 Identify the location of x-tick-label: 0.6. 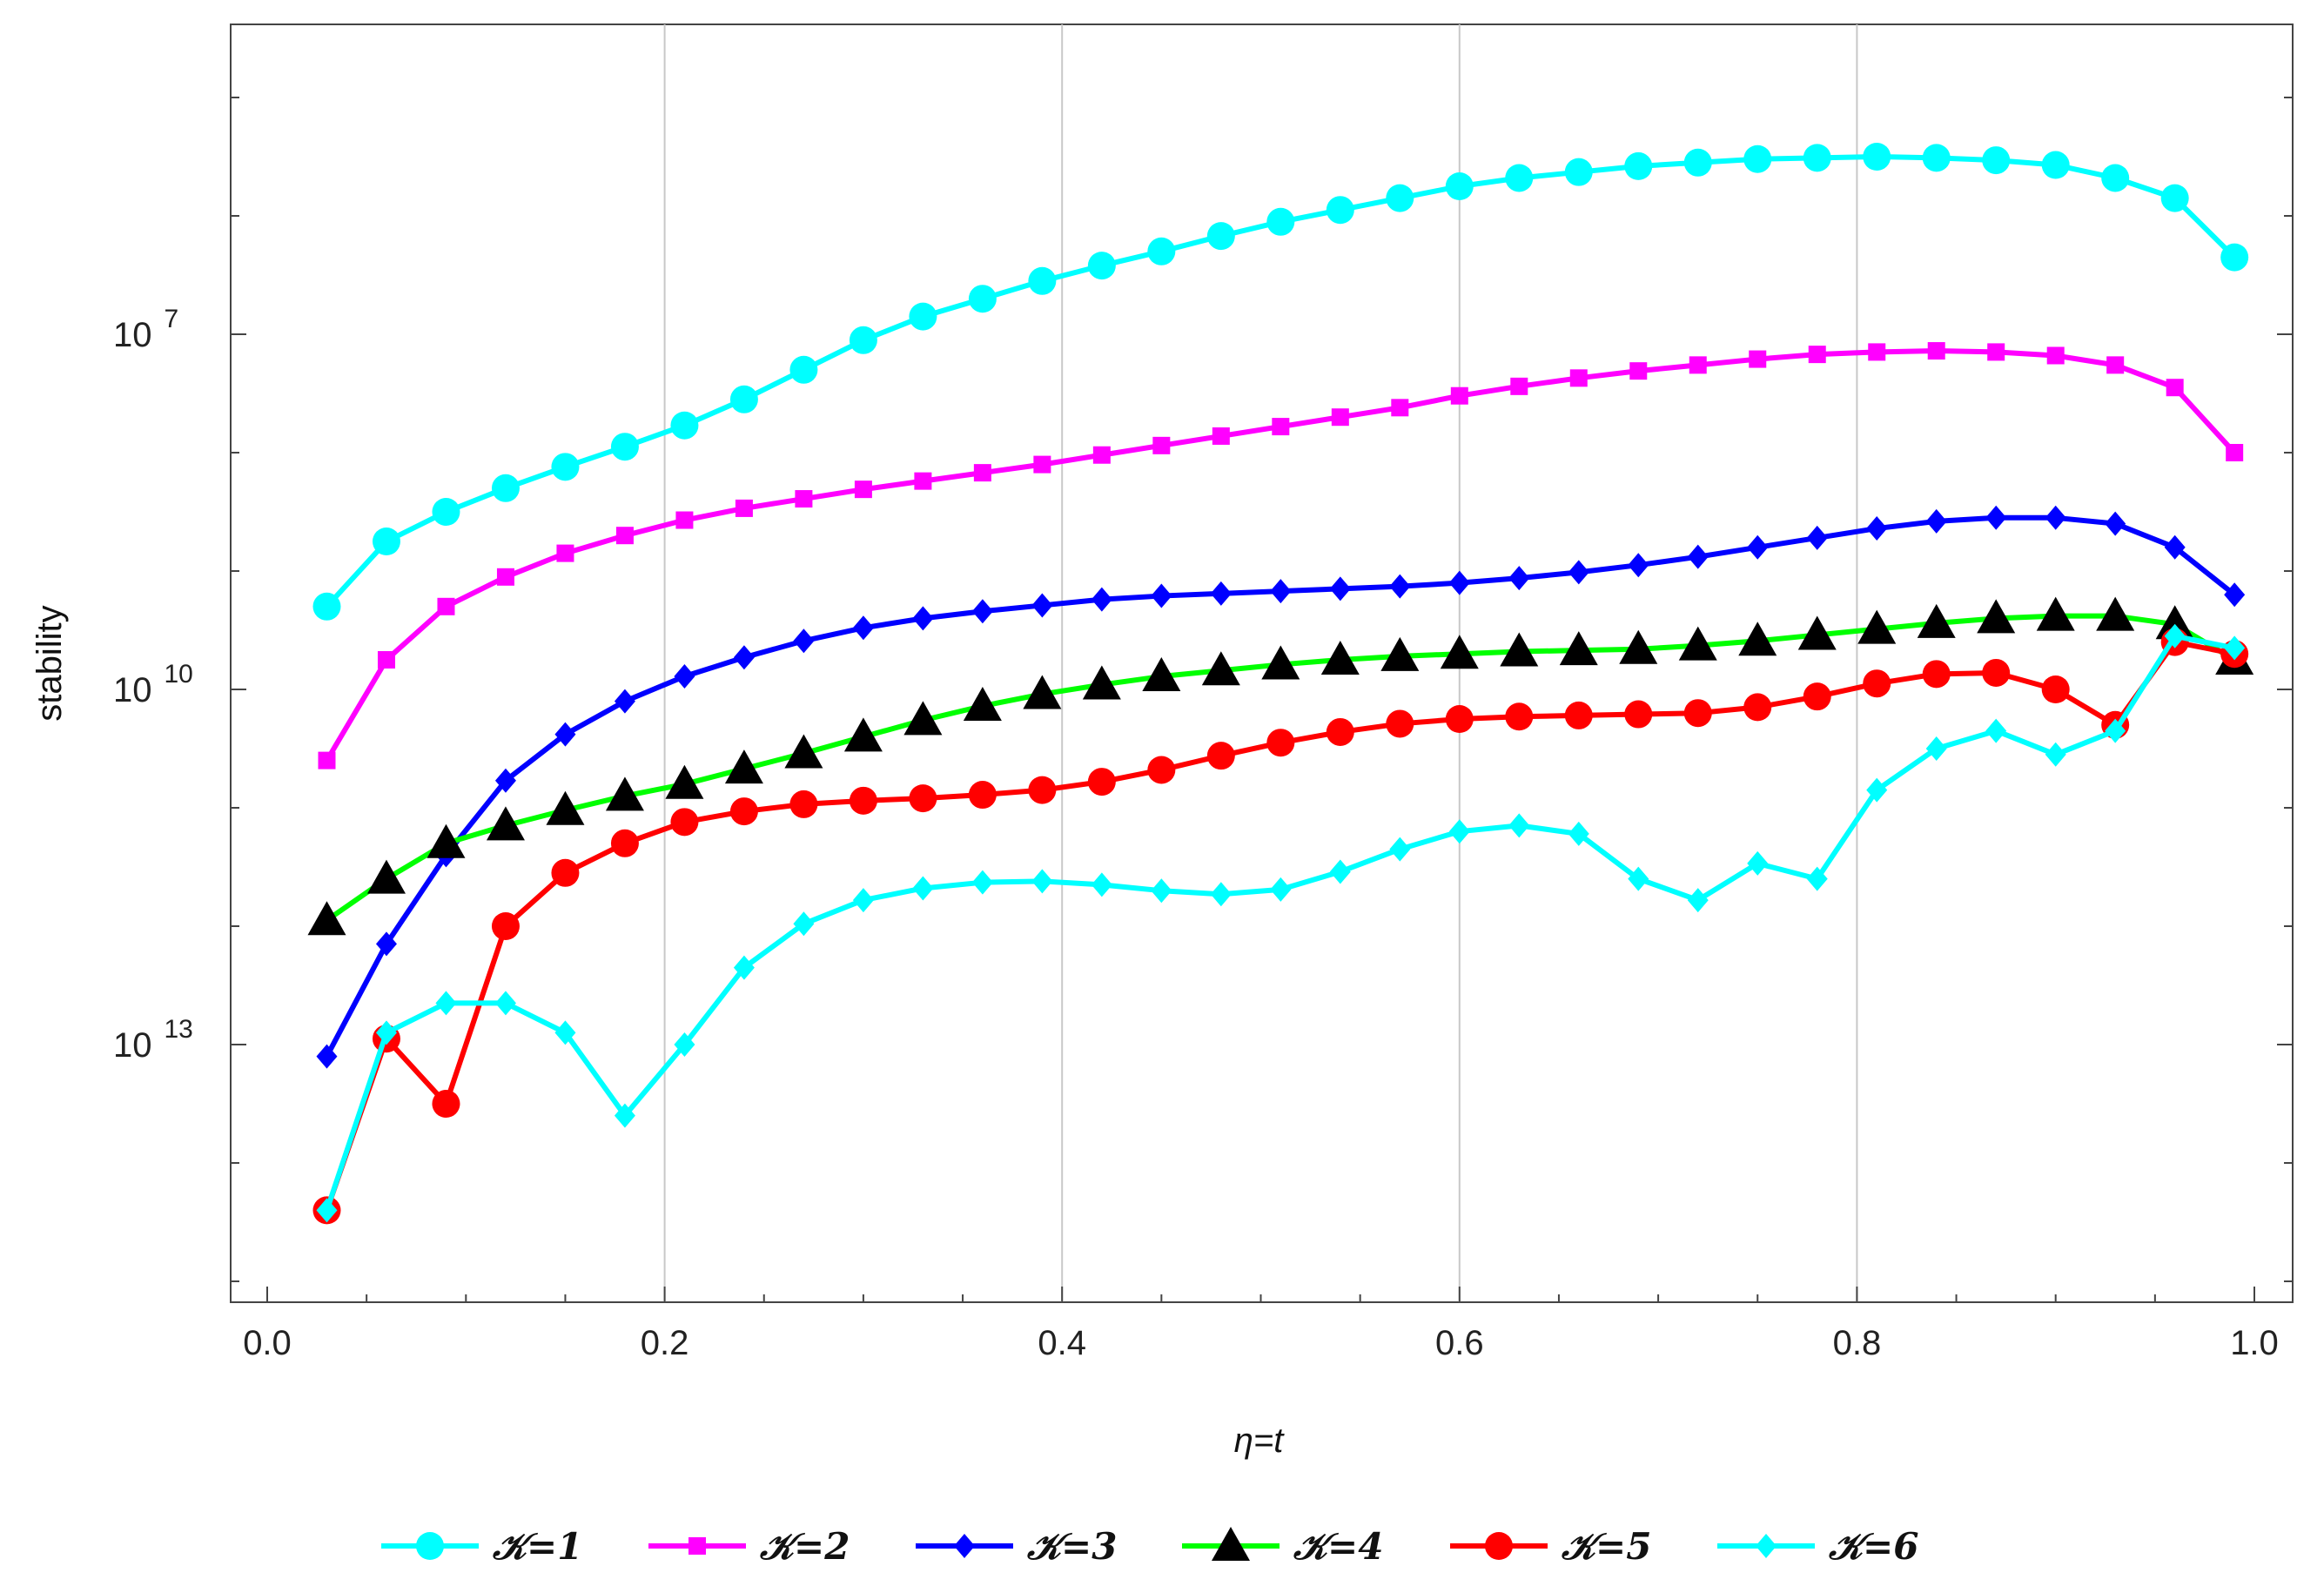
(1459, 1343).